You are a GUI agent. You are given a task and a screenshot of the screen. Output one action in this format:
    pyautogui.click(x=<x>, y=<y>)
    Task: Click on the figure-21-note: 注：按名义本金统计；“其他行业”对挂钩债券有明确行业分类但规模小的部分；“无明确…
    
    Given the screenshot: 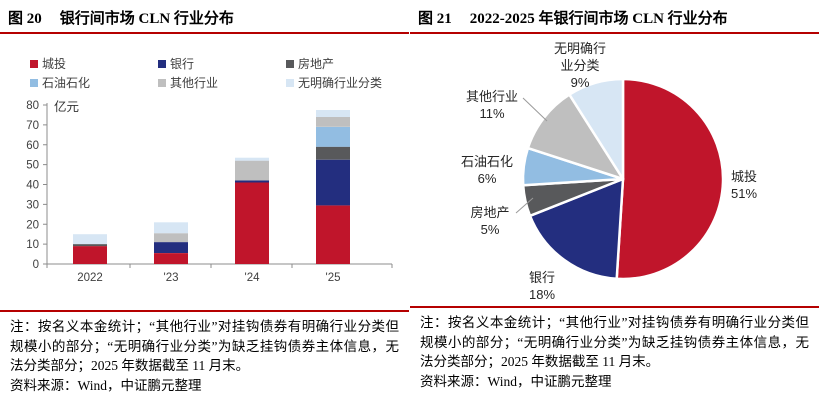 What is the action you would take?
    pyautogui.click(x=614, y=342)
    